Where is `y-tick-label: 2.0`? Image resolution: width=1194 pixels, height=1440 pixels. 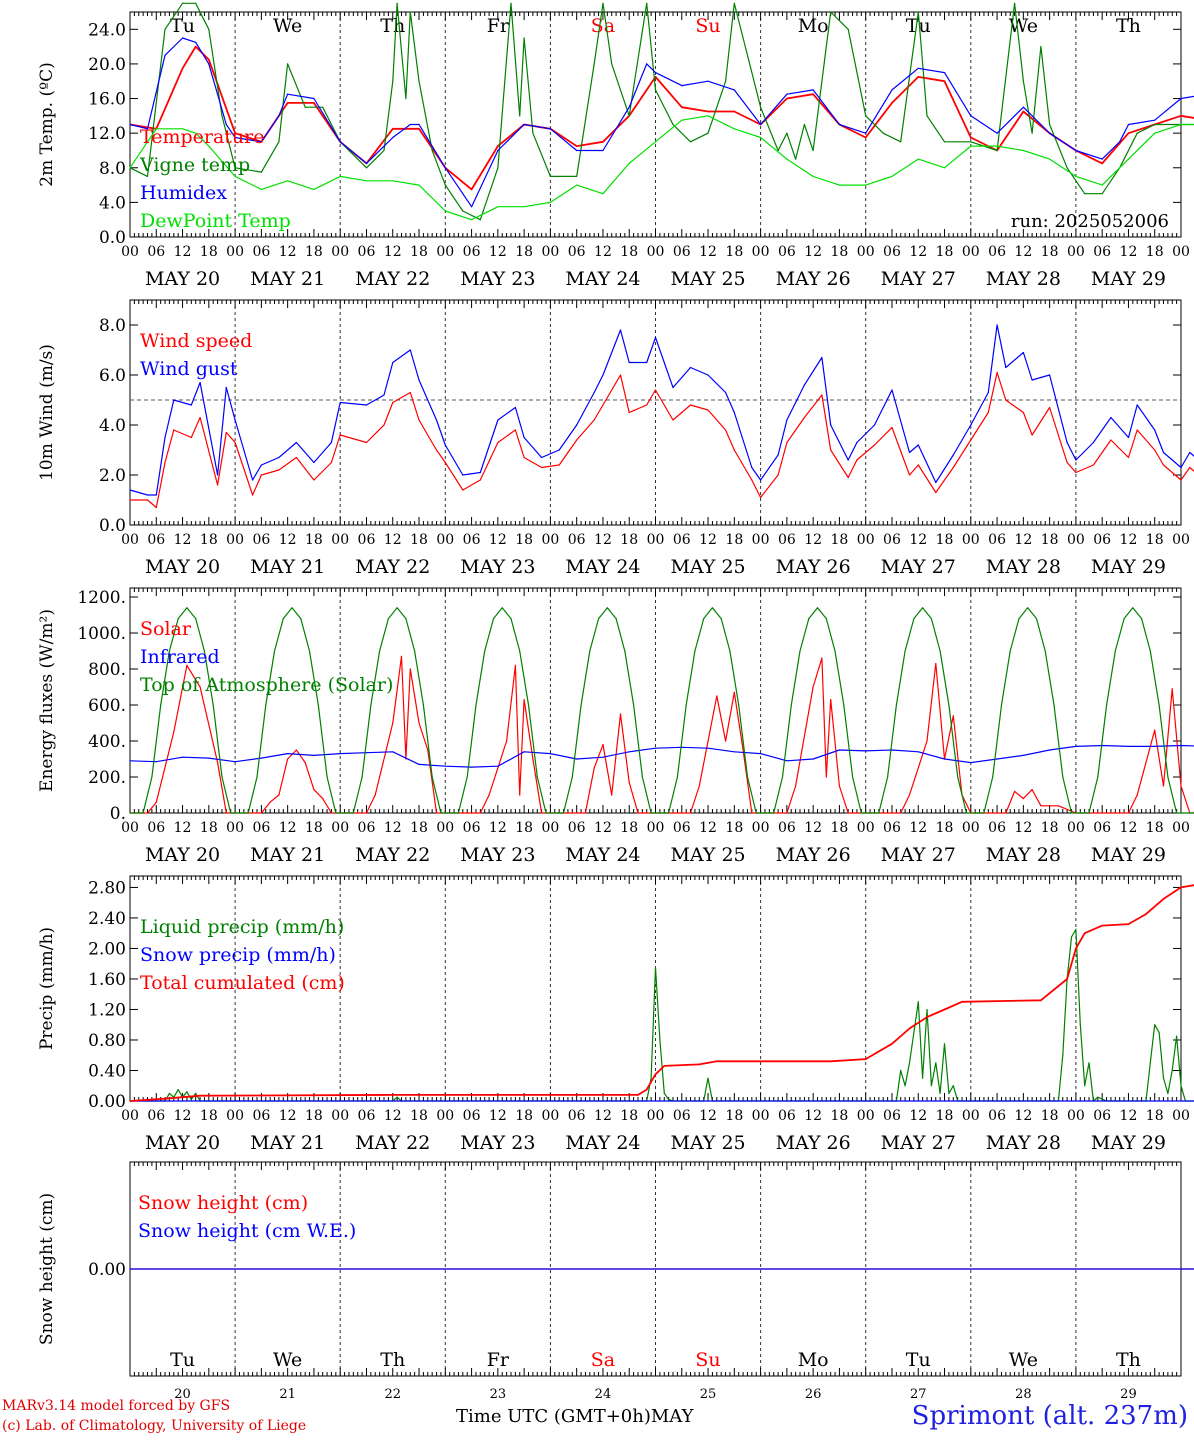
y-tick-label: 2.0 is located at coordinates (112, 476).